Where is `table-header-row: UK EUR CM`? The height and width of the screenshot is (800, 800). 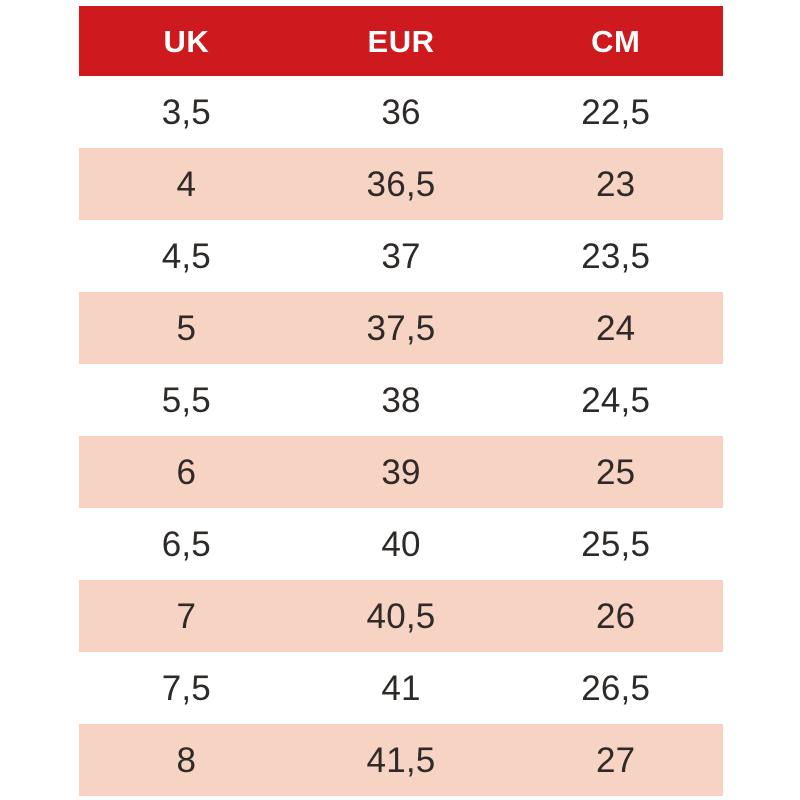 table-header-row: UK EUR CM is located at coordinates (401, 41).